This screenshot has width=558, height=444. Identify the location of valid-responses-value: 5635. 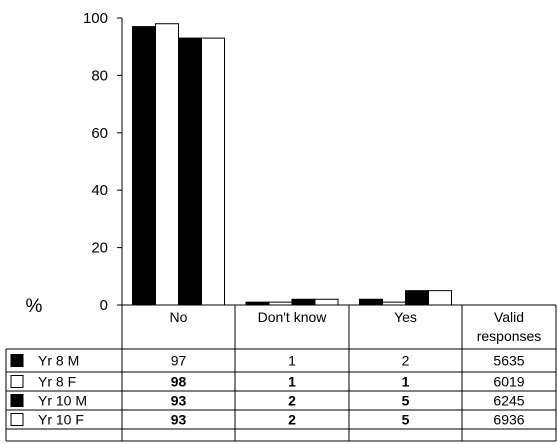
(508, 361).